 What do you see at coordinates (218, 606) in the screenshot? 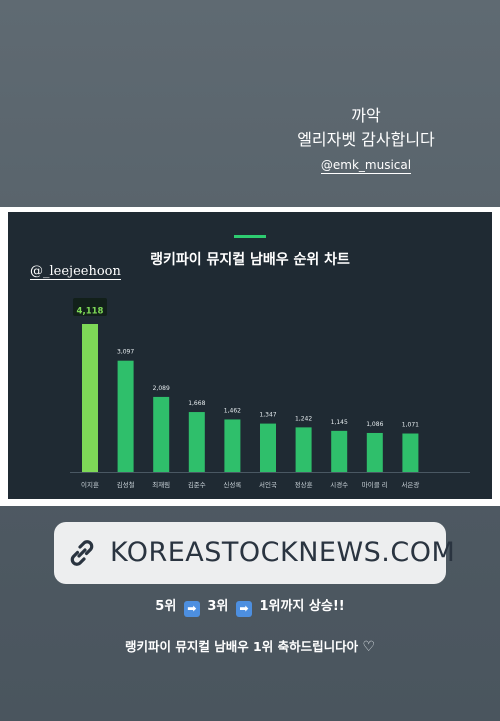
I see `rank-3: 3위` at bounding box center [218, 606].